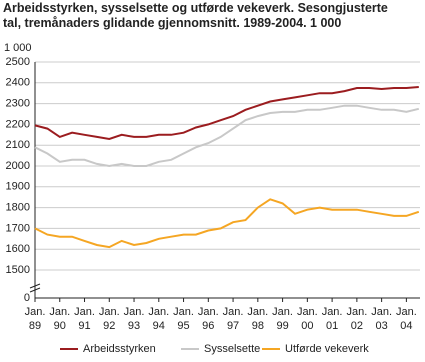  I want to click on y-unit: 1 000, so click(18, 48).